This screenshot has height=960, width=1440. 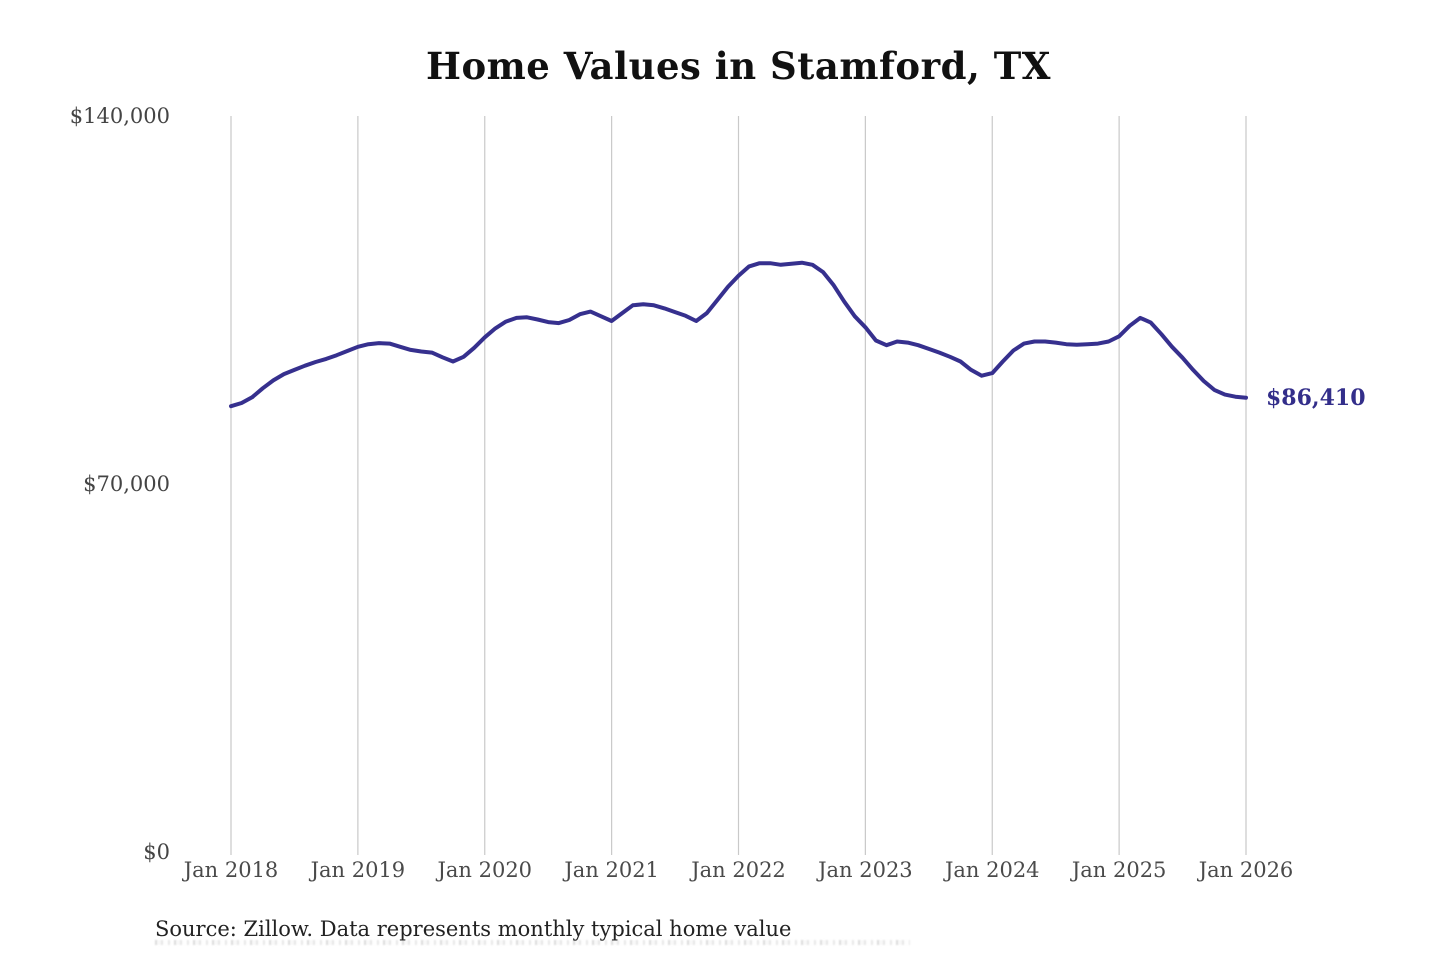 I want to click on x-tick-label: Jan 2021, so click(x=611, y=870).